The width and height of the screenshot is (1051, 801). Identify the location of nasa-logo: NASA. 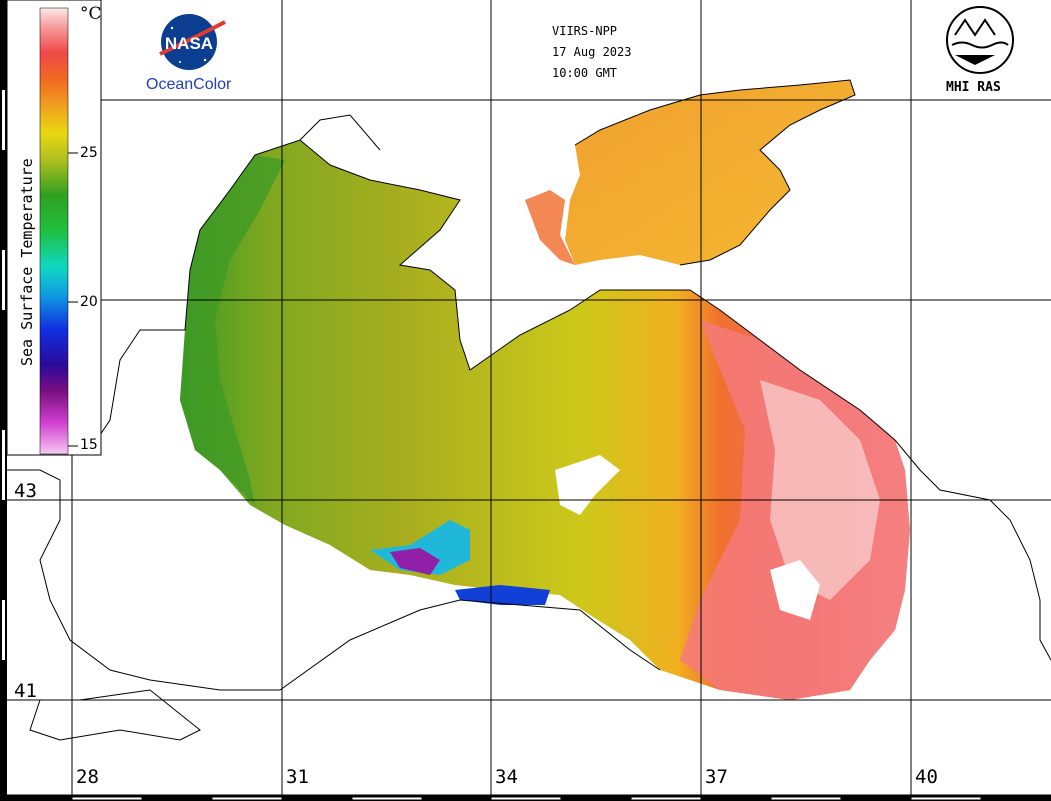
(192, 42).